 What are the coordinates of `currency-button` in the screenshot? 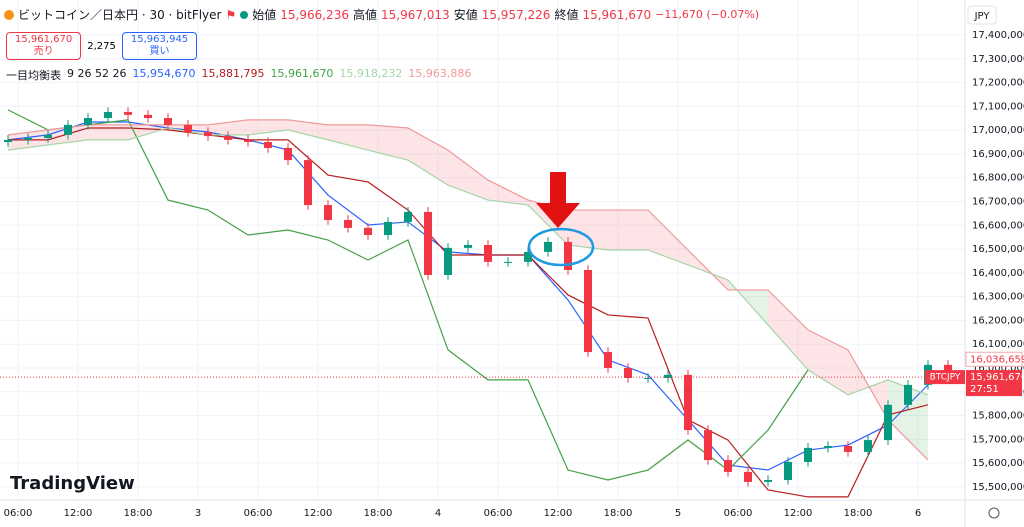 It's located at (982, 15).